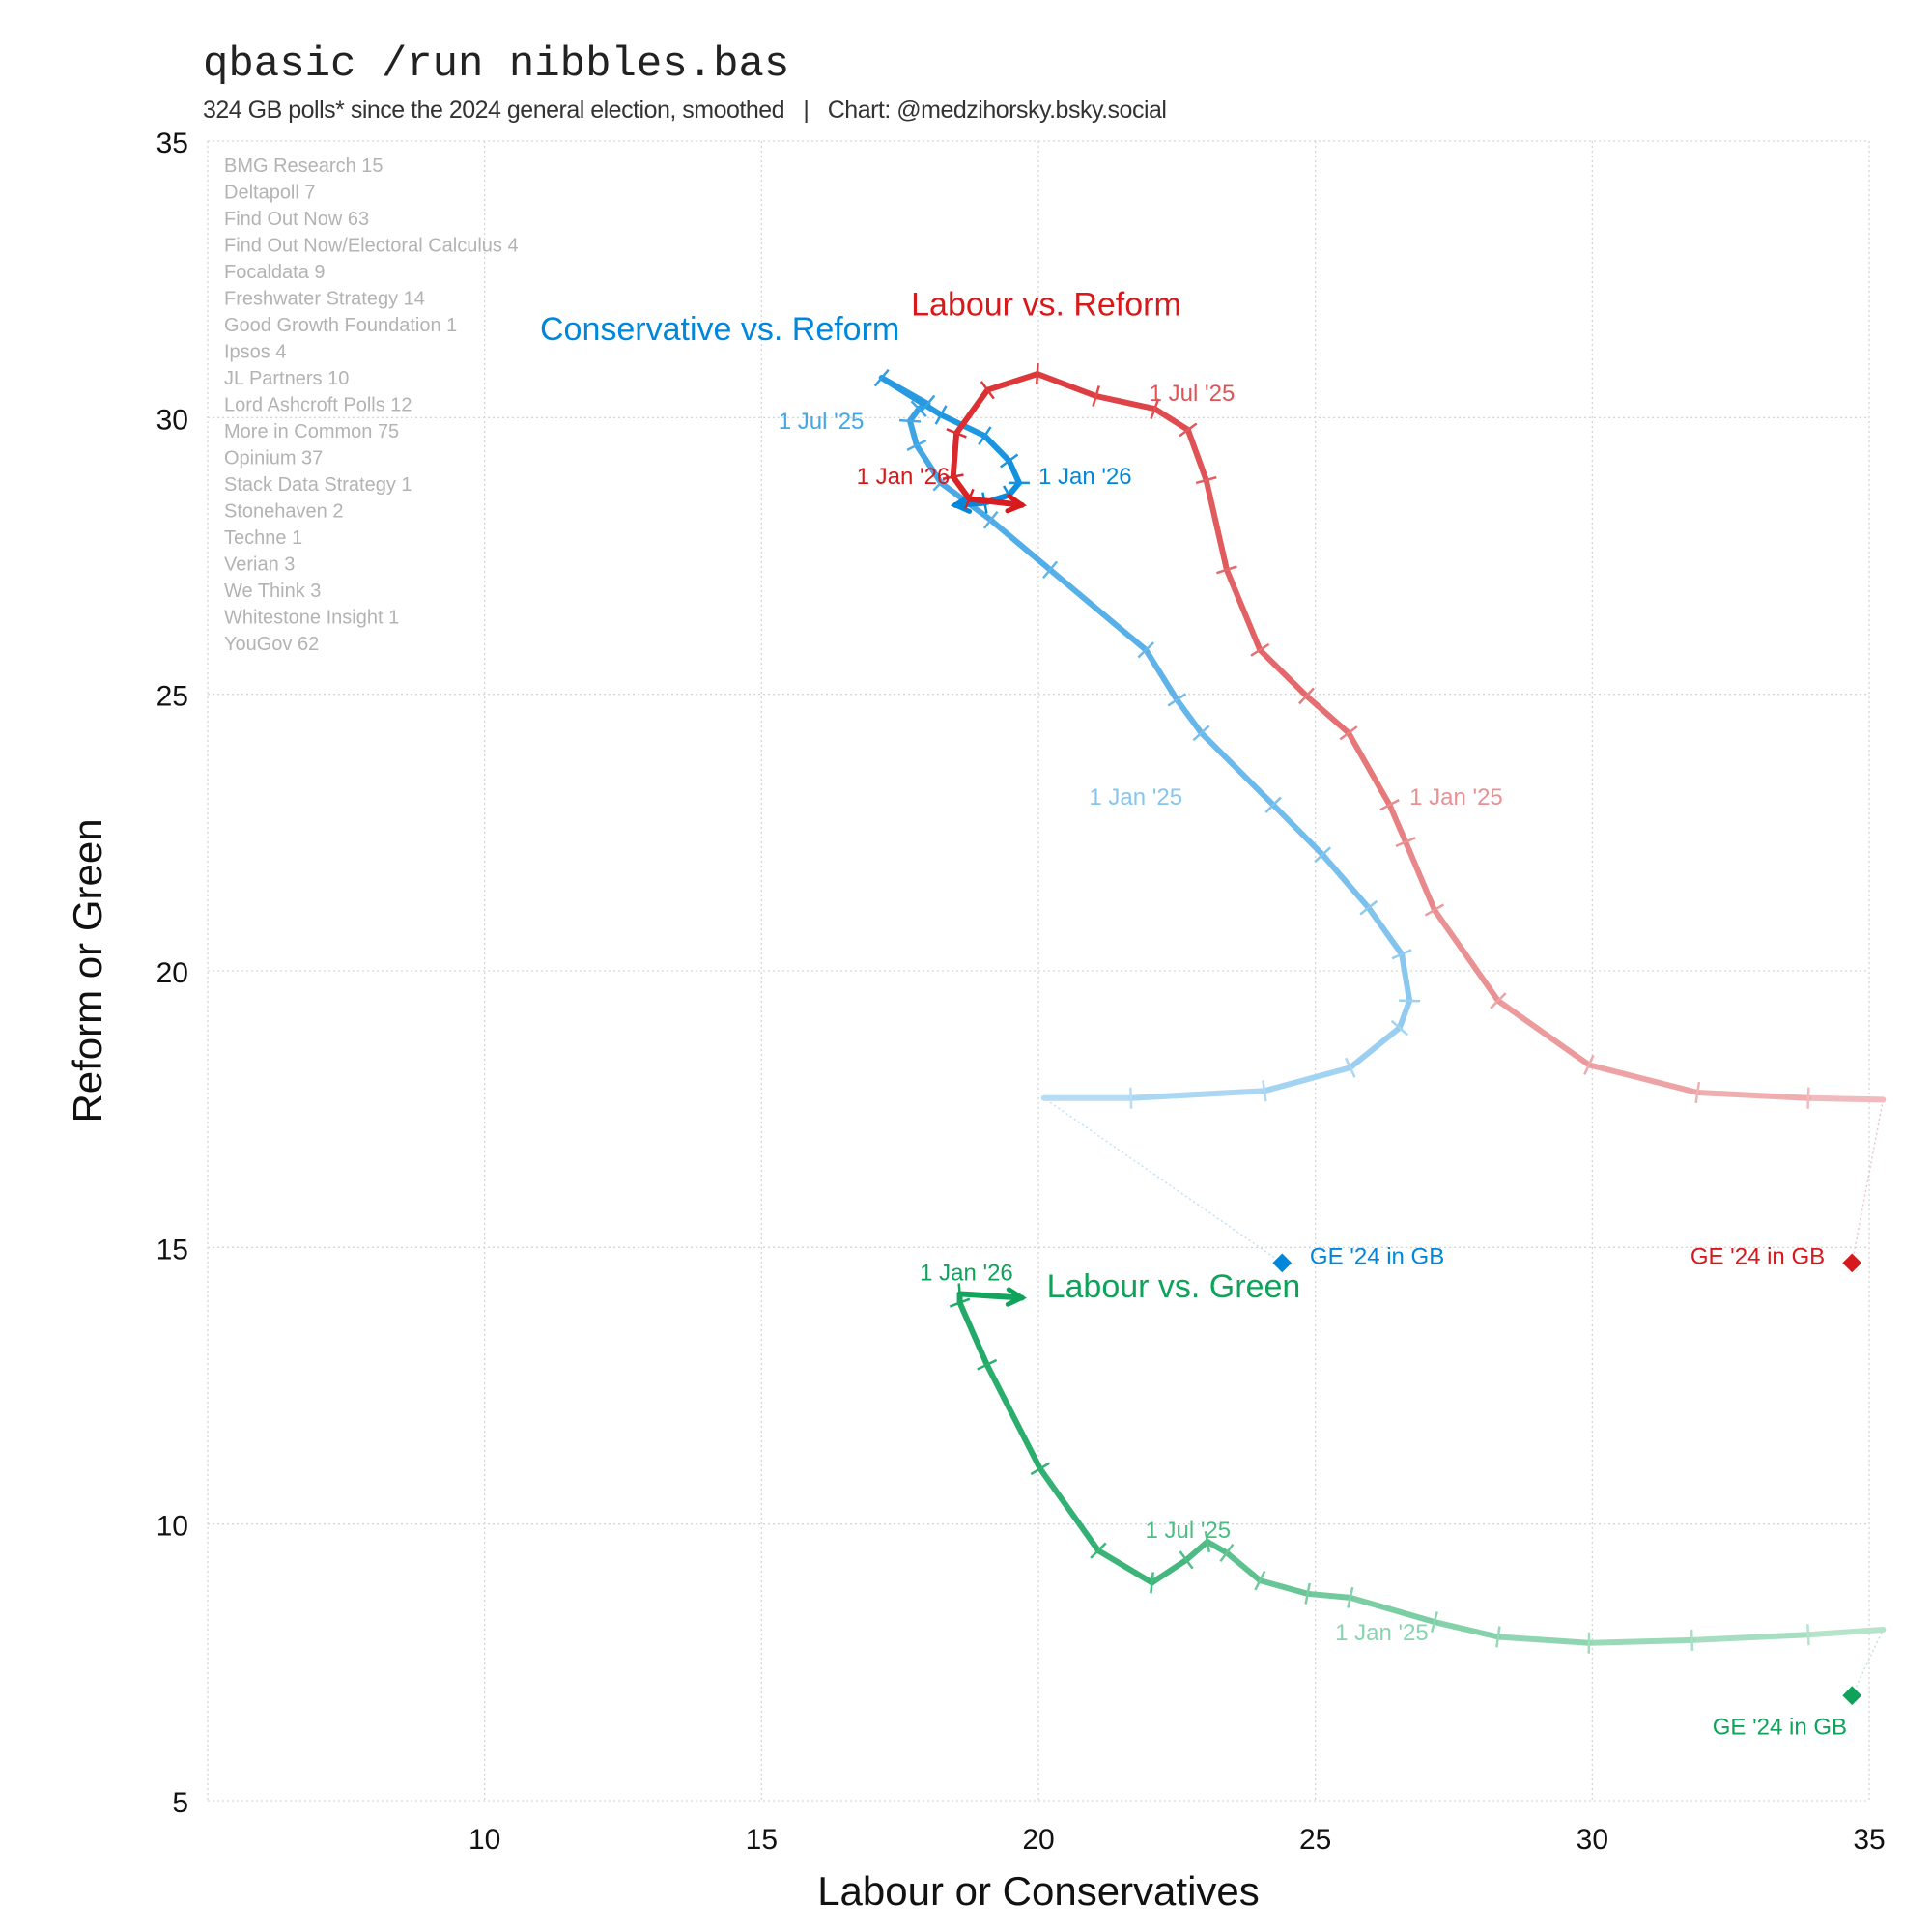 The image size is (1932, 1932). I want to click on y-tick-label: 30, so click(172, 420).